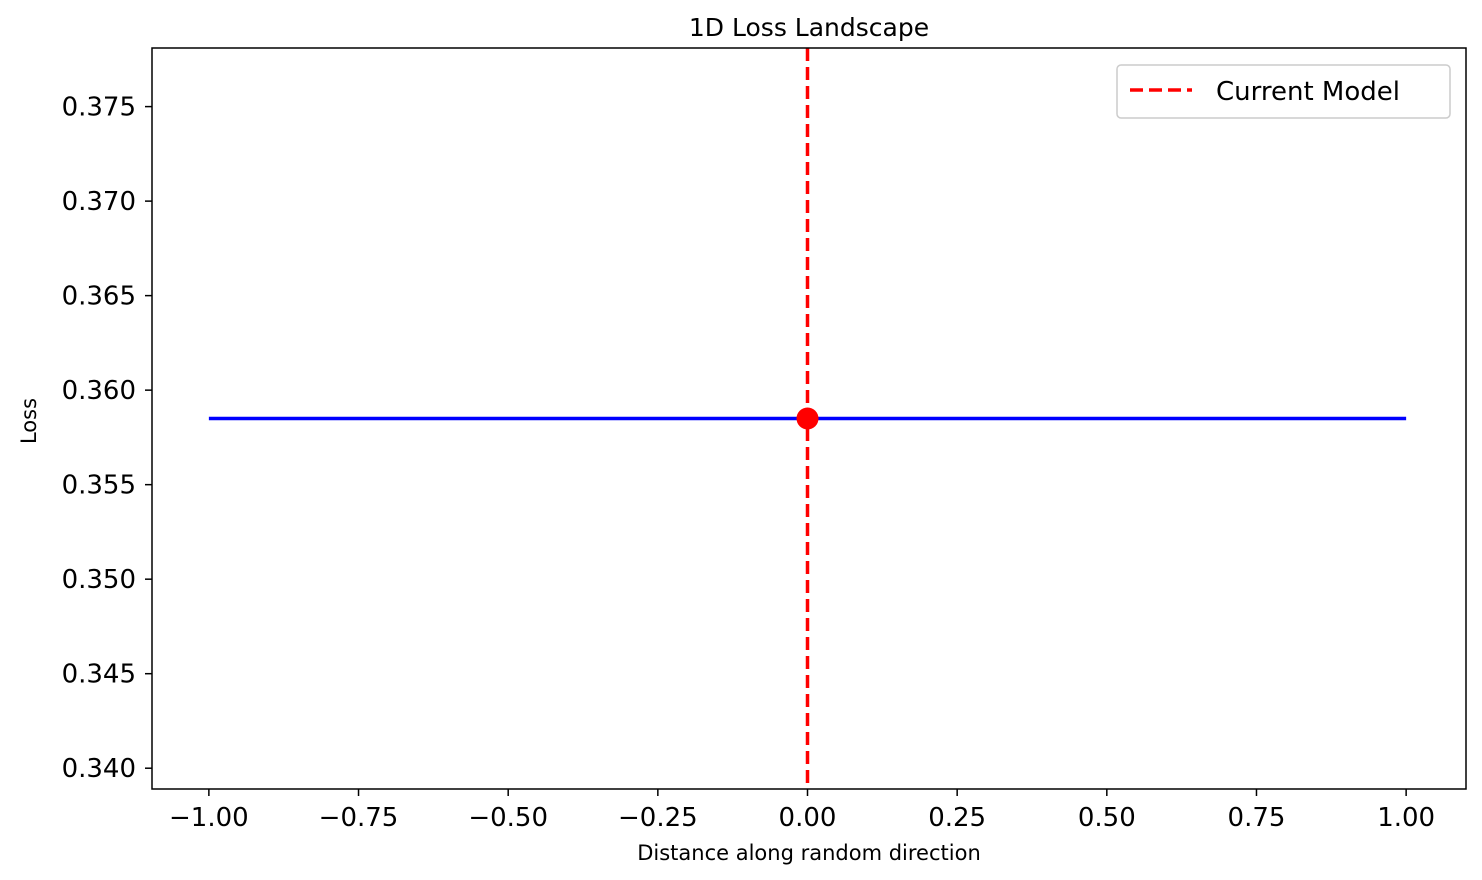  What do you see at coordinates (99, 675) in the screenshot?
I see `y-tick-label: 0.345` at bounding box center [99, 675].